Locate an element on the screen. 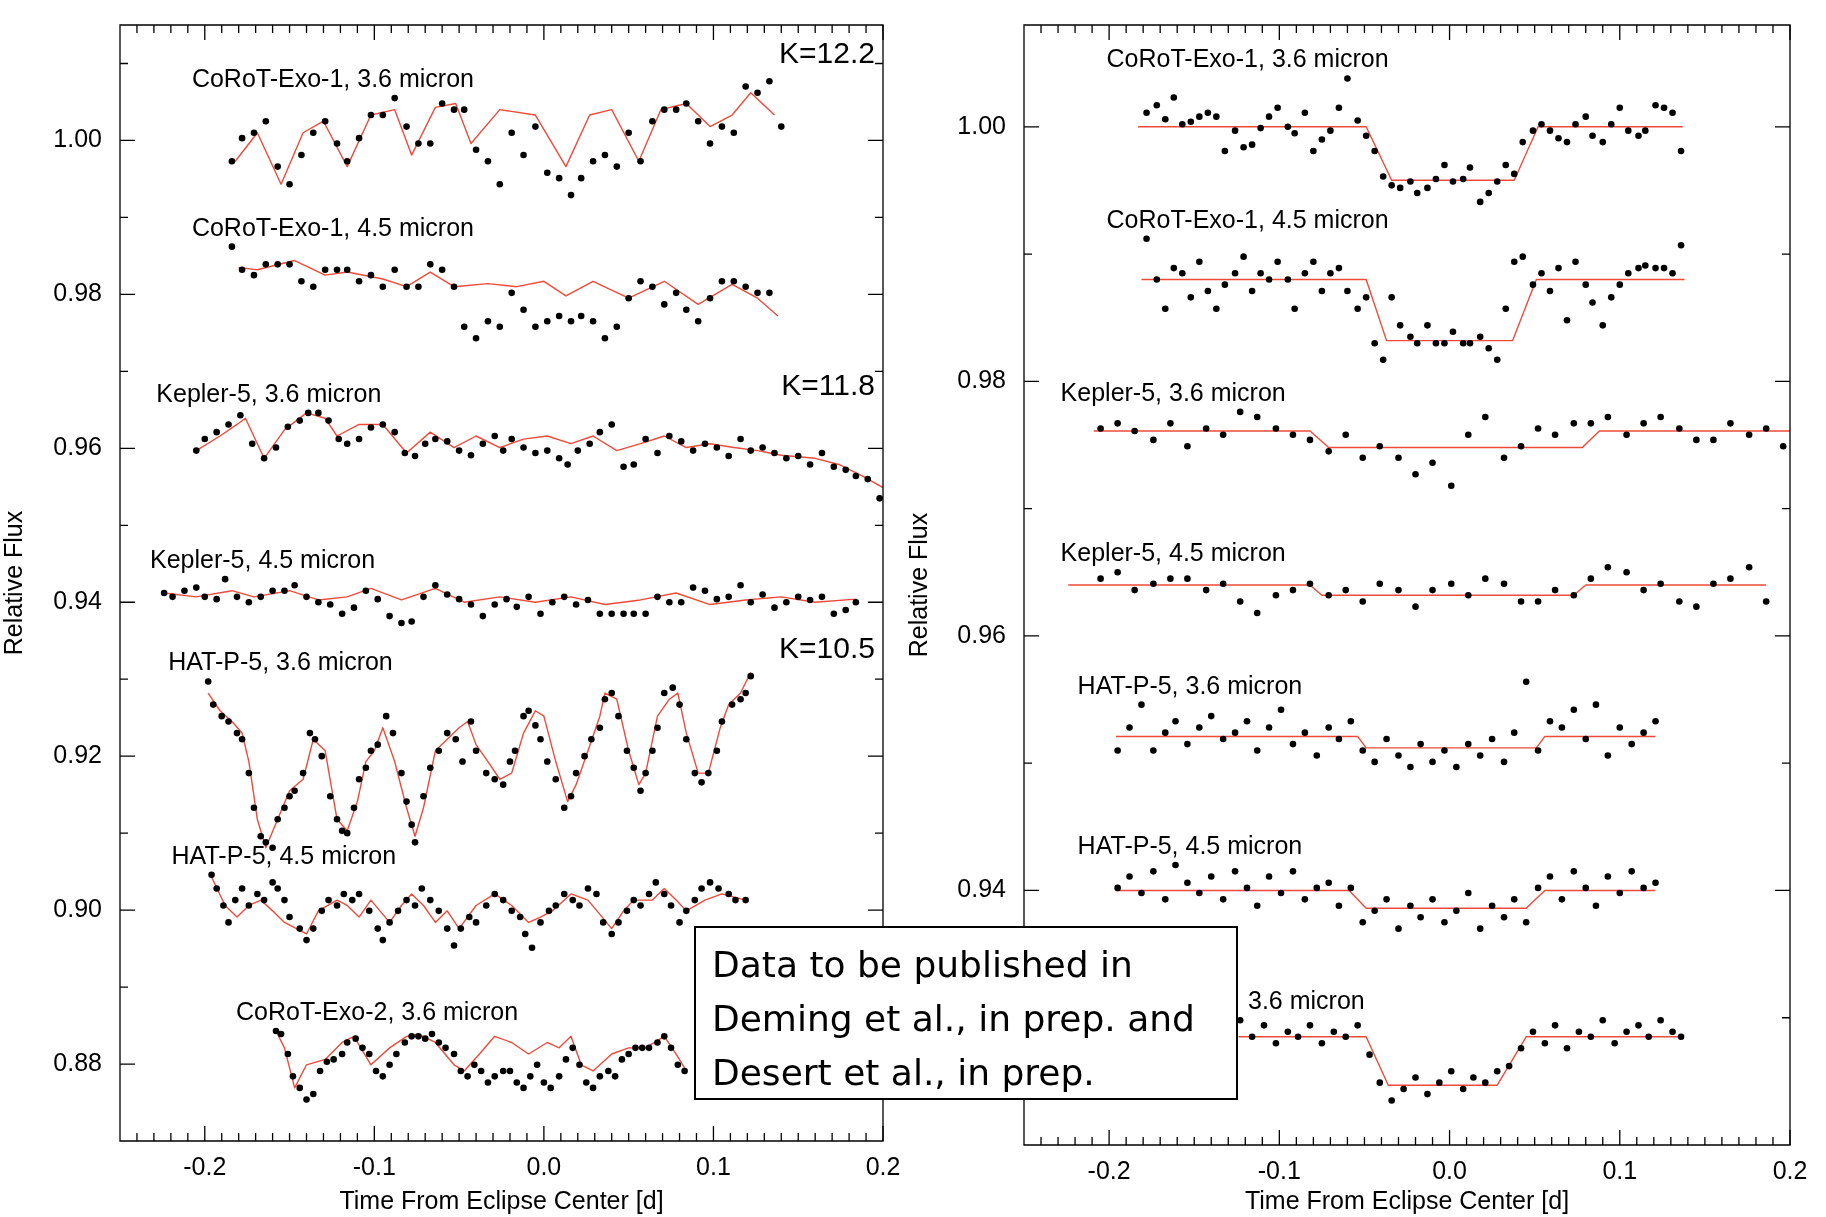 This screenshot has height=1217, width=1826. series-label: HAT-P-5, 3.6 micron is located at coordinates (280, 661).